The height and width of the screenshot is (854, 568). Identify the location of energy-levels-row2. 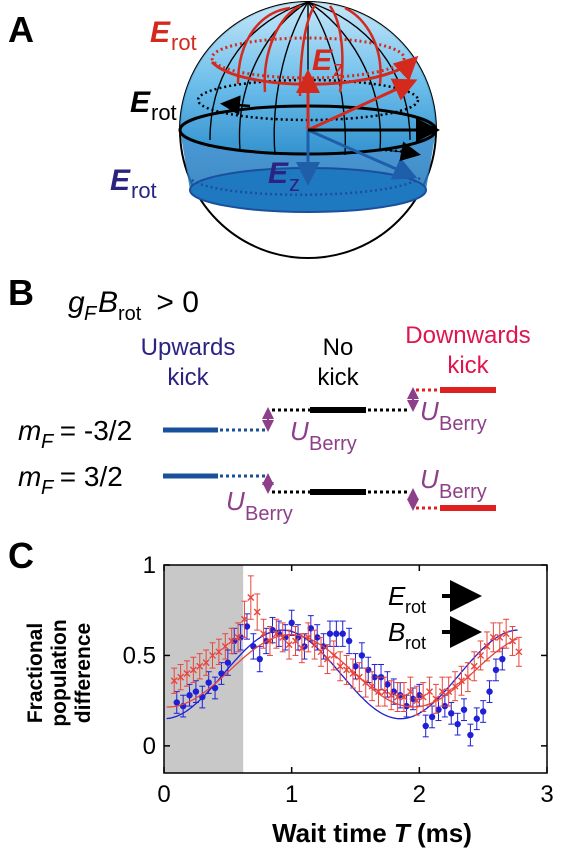
(329, 492).